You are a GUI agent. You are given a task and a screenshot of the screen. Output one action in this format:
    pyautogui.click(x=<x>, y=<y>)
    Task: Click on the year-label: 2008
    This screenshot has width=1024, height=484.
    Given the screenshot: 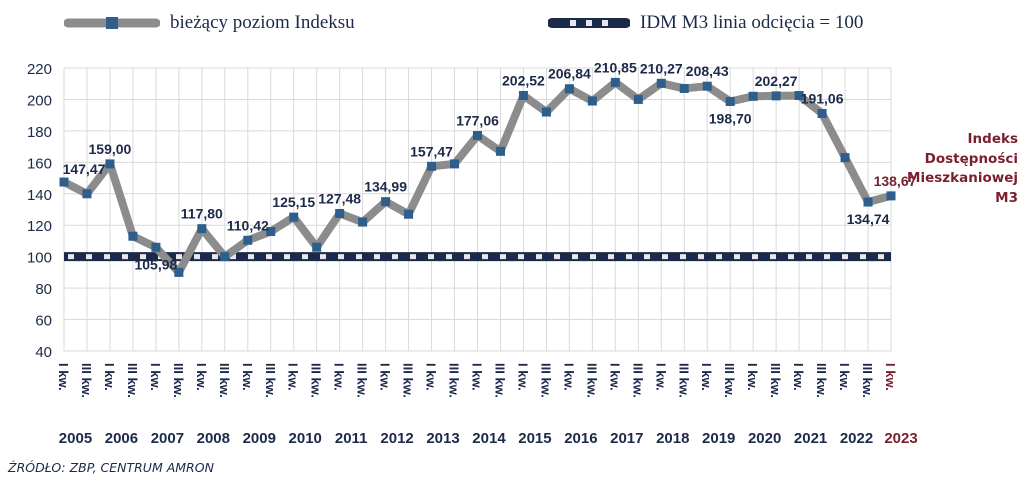 What is the action you would take?
    pyautogui.click(x=213, y=438)
    